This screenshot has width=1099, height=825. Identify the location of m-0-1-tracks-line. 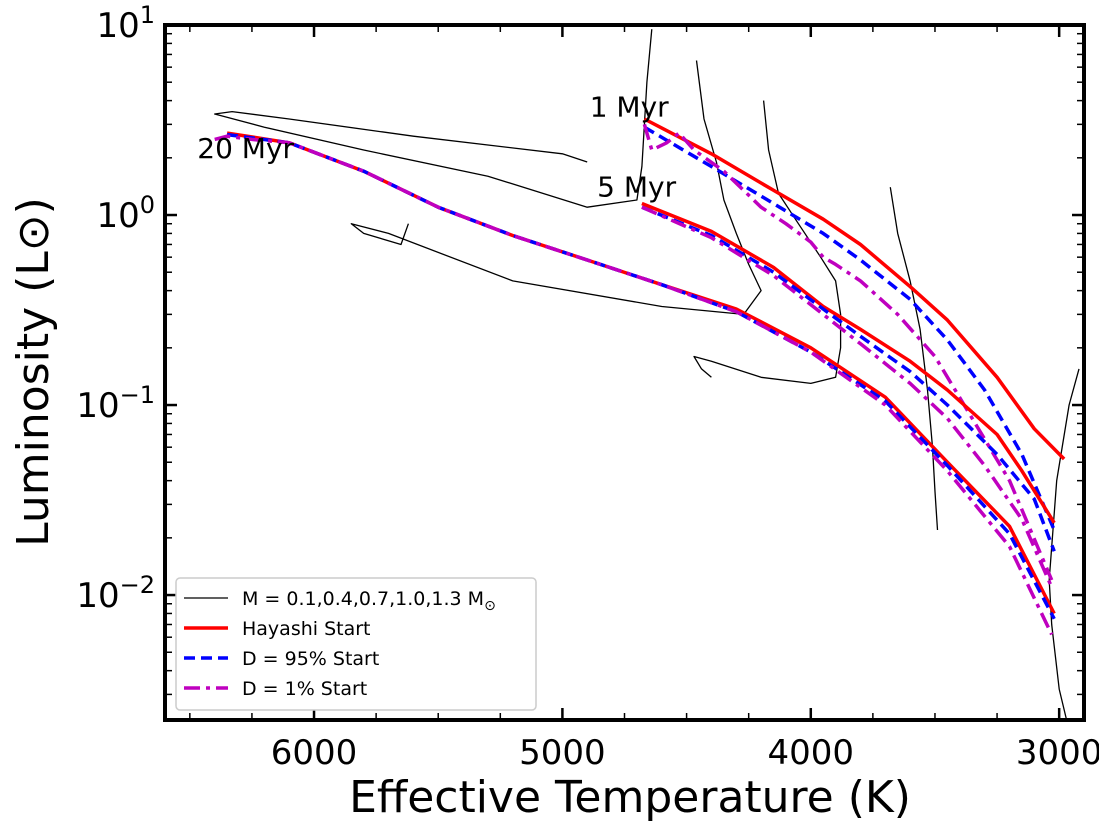
(1064, 544).